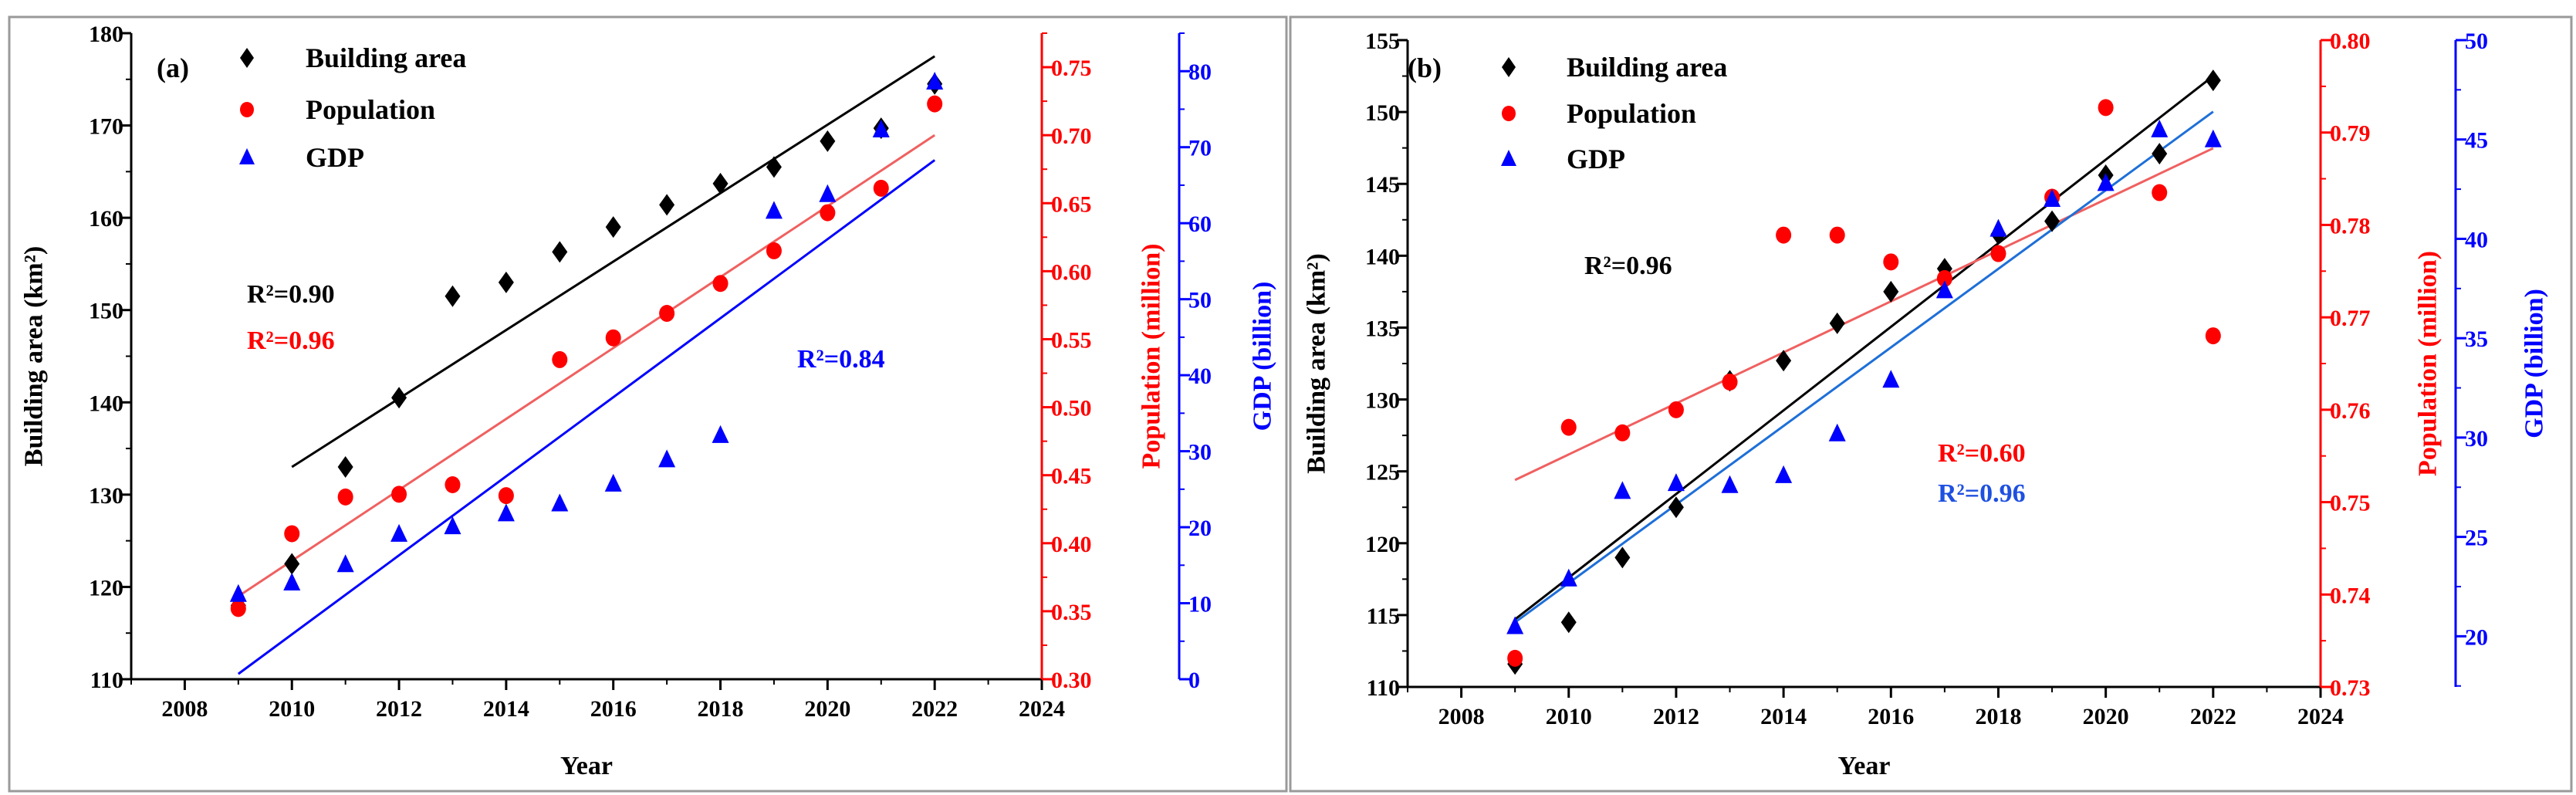 This screenshot has height=795, width=2576. What do you see at coordinates (827, 709) in the screenshot?
I see `x-tick-label: 2020` at bounding box center [827, 709].